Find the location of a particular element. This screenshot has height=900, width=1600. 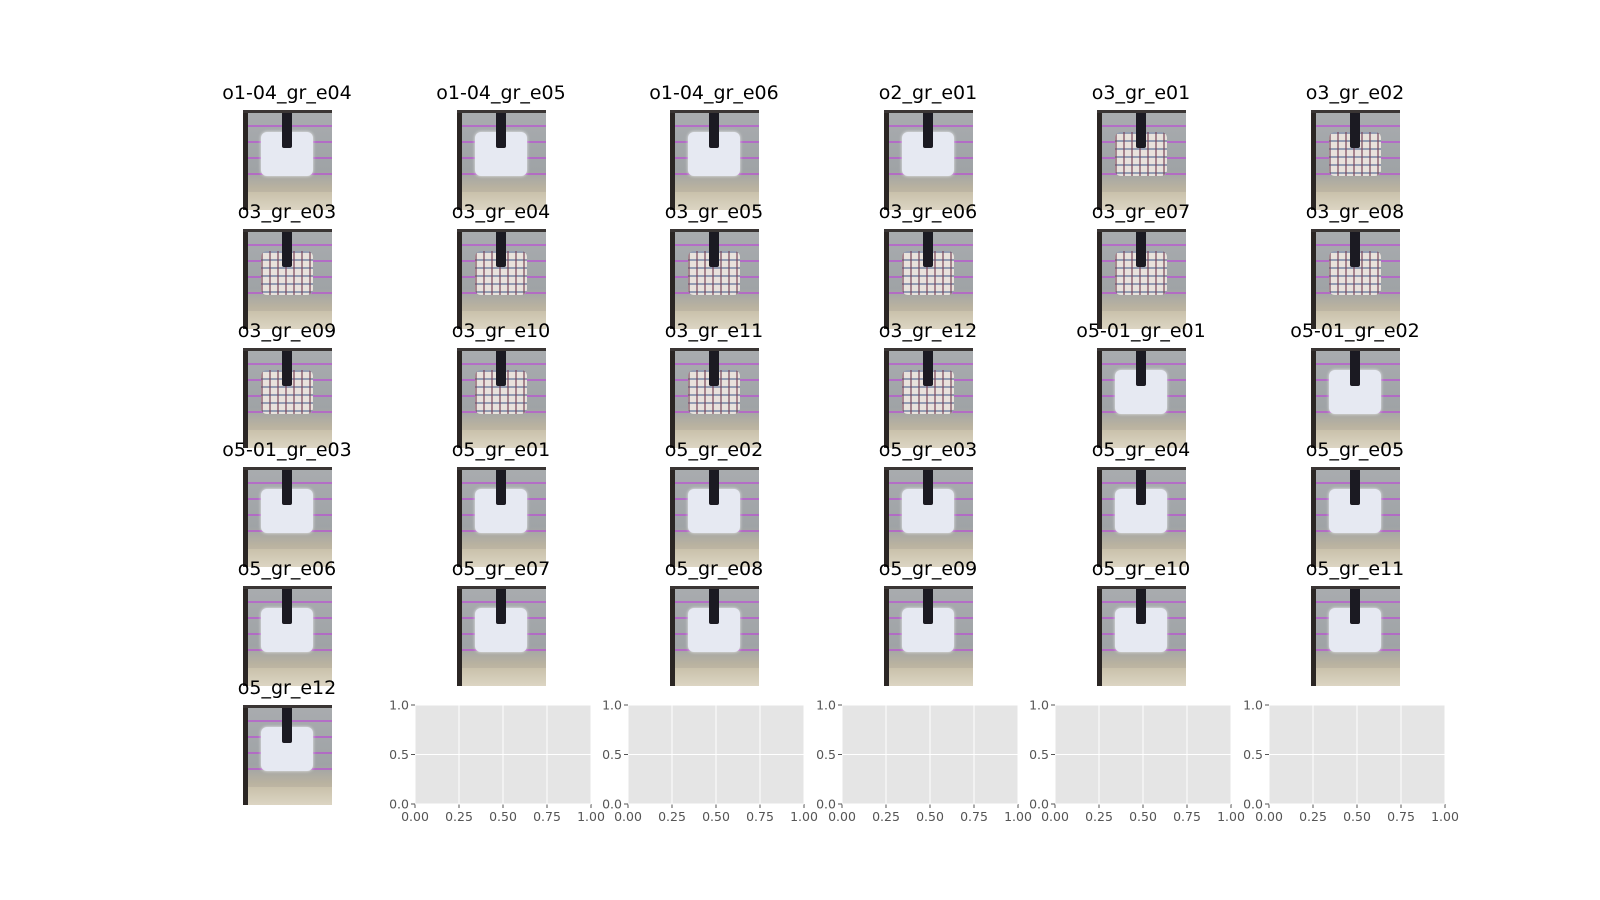

panel-title: o2_gr_e01 is located at coordinates (928, 93).